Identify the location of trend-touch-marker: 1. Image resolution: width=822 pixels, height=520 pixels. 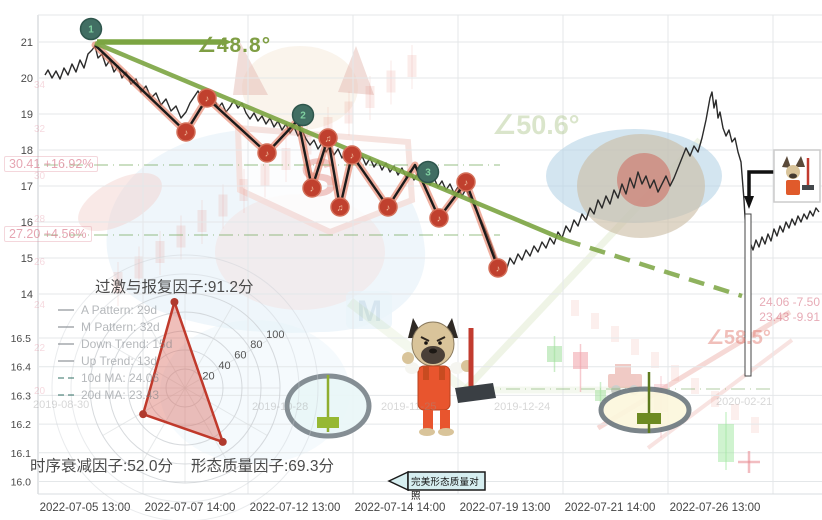
(91, 29).